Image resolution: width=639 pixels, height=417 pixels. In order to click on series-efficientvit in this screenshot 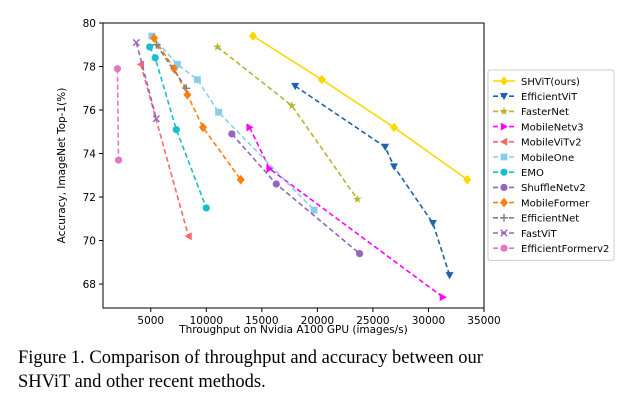, I will do `click(372, 181)`.